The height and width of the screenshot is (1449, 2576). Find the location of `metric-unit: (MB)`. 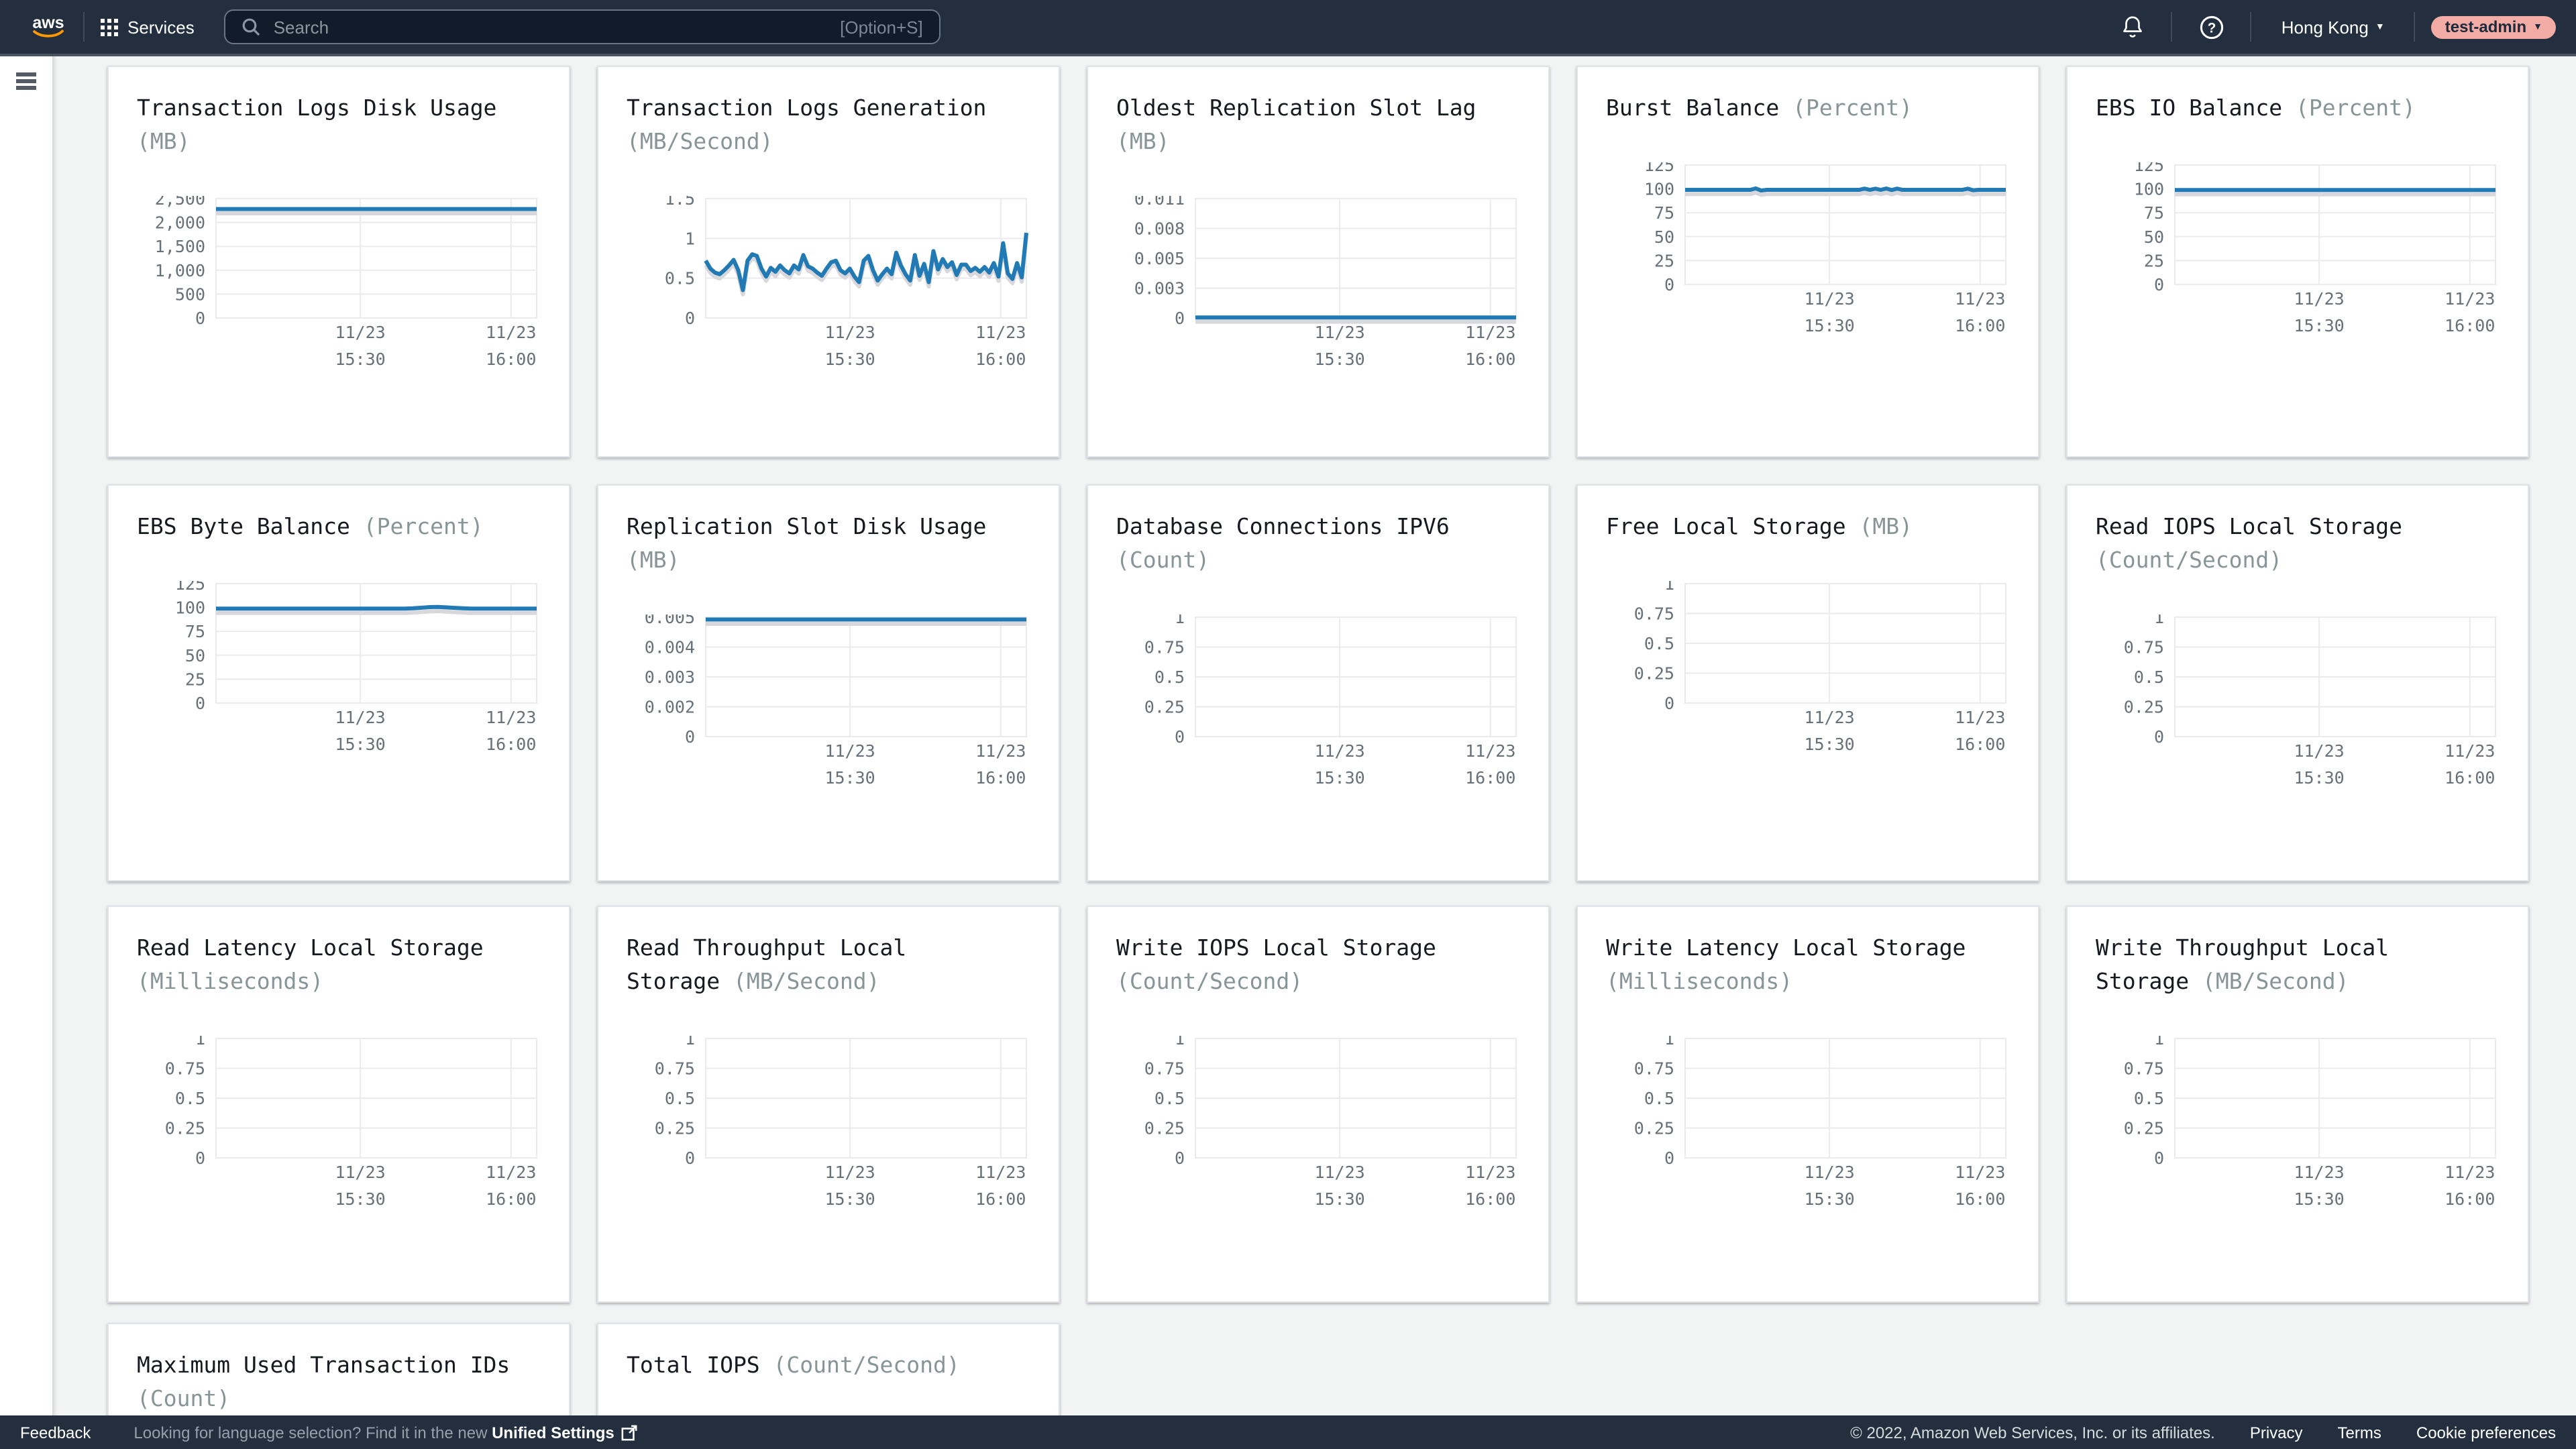

metric-unit: (MB) is located at coordinates (164, 141).